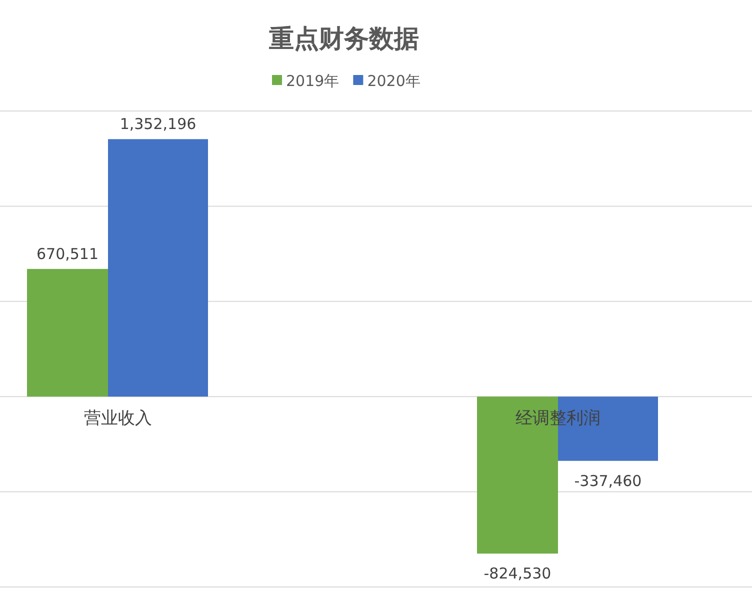 Image resolution: width=752 pixels, height=598 pixels. What do you see at coordinates (608, 481) in the screenshot?
I see `data-label: -337,460` at bounding box center [608, 481].